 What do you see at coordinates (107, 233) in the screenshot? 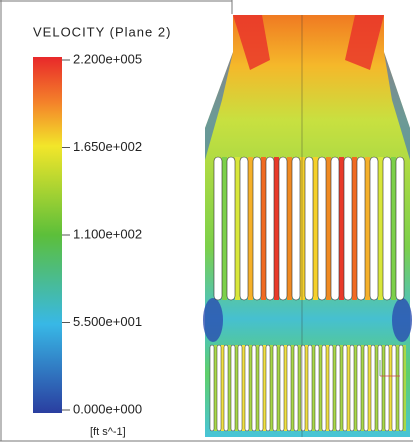
I see `legend-label: 1.100e+002` at bounding box center [107, 233].